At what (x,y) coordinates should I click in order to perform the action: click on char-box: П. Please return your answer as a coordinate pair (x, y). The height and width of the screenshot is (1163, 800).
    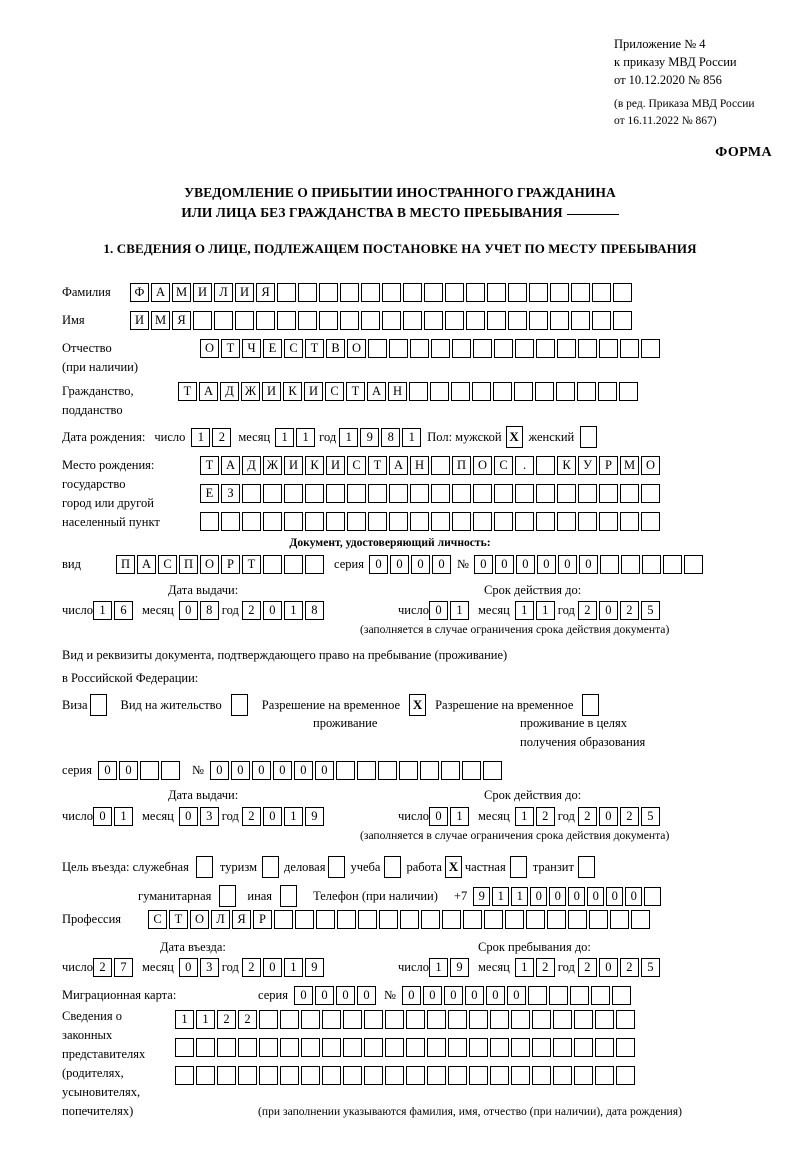
    Looking at the image, I should click on (188, 564).